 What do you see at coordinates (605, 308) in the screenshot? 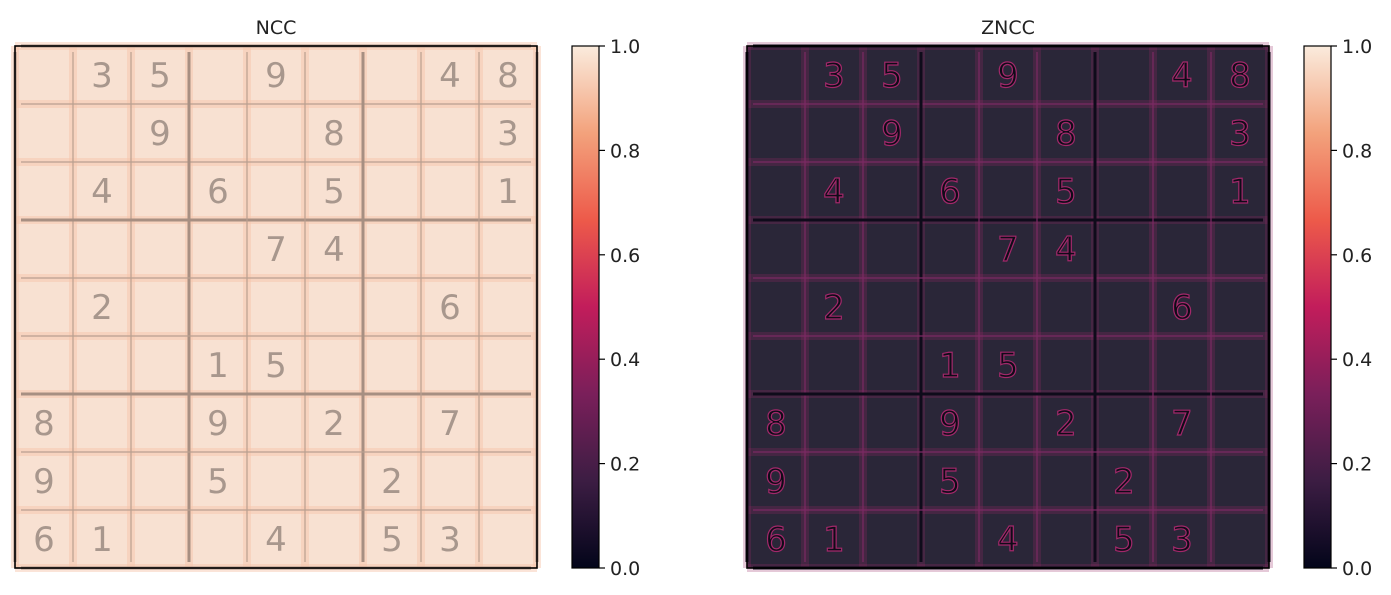
I see `ncc-colorbar: 0.0 0.2 0.4 0.6 0.8 1.0` at bounding box center [605, 308].